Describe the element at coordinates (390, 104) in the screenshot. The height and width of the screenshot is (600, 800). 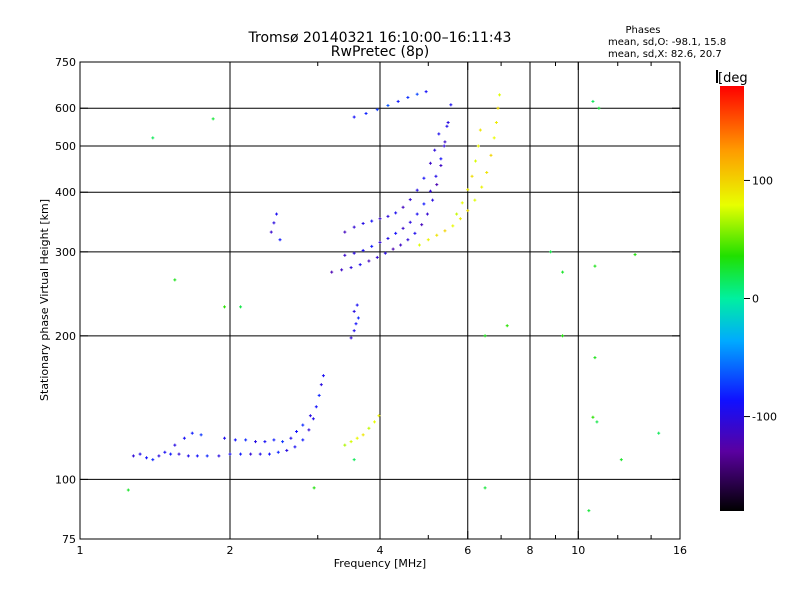
I see `series-f-layer-o-top-arc` at that location.